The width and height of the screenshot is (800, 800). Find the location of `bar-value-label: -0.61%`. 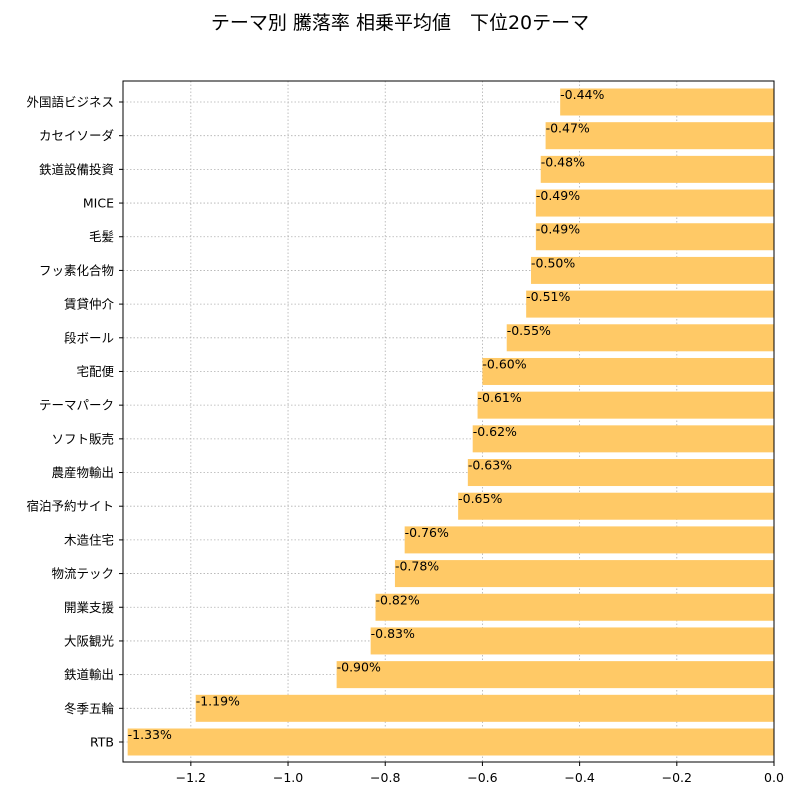

bar-value-label: -0.61% is located at coordinates (500, 397).